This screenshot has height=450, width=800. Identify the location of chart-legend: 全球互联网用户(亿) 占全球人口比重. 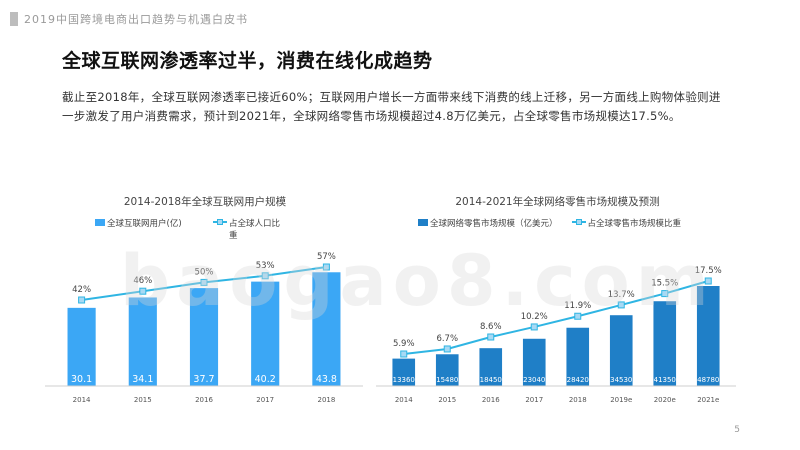
(197, 229).